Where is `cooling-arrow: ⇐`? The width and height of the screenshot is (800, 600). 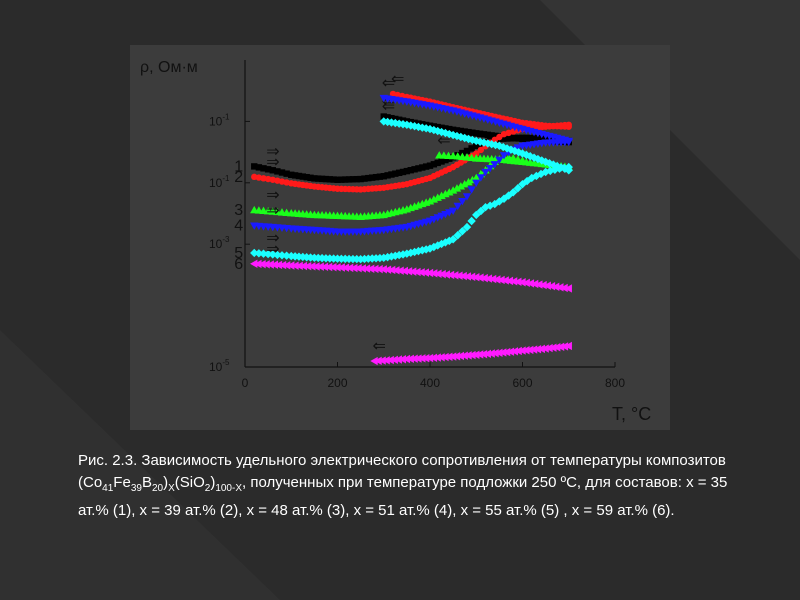 cooling-arrow: ⇐ is located at coordinates (397, 78).